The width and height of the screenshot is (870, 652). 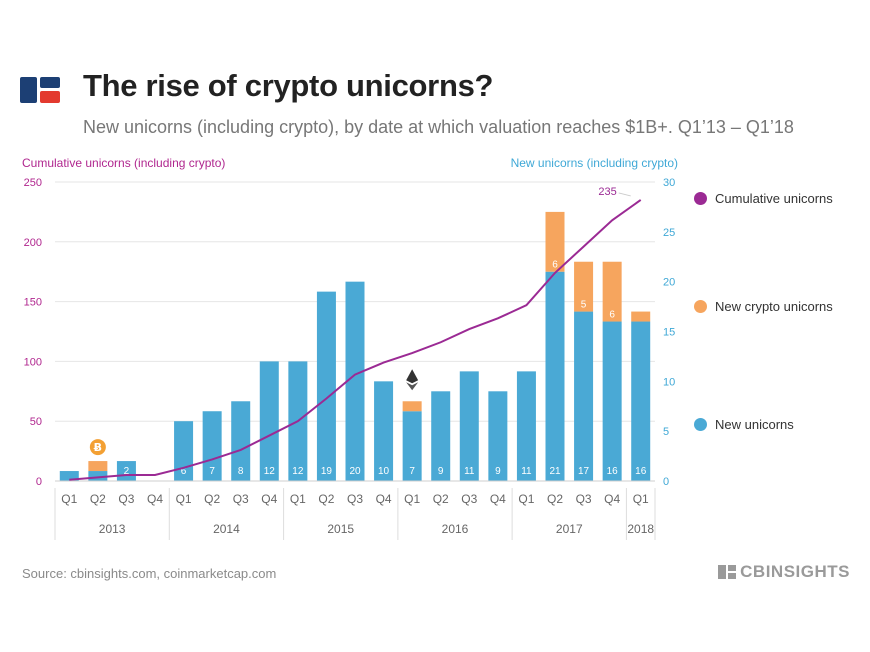 What do you see at coordinates (184, 471) in the screenshot?
I see `bar-new-label: 6` at bounding box center [184, 471].